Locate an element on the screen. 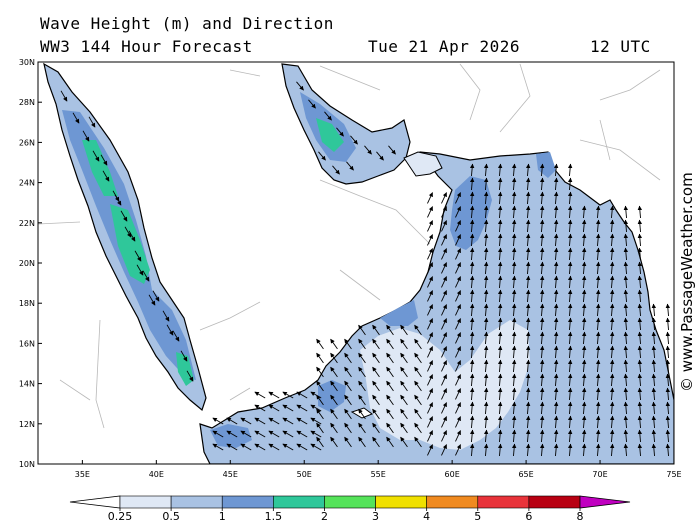 This screenshot has width=700, height=525. colorbar-min-arrow is located at coordinates (95, 502).